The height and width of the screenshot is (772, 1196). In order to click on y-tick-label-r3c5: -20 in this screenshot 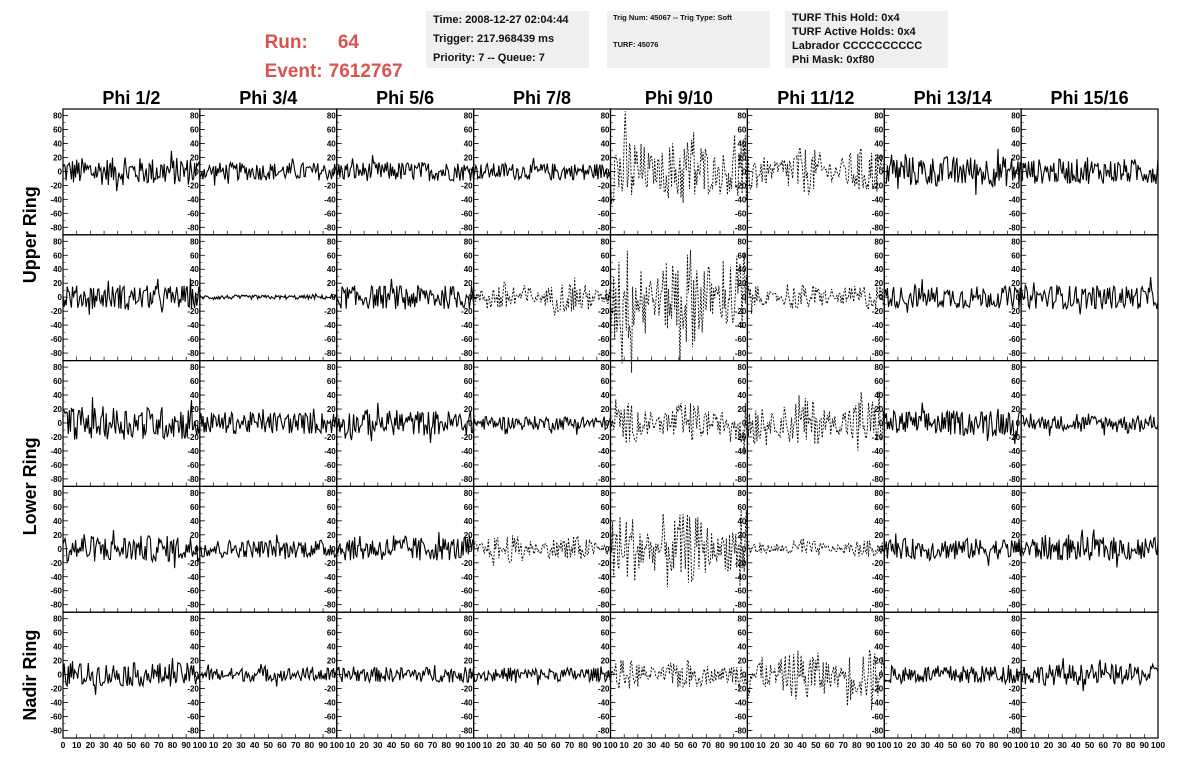, I will do `click(604, 437)`.